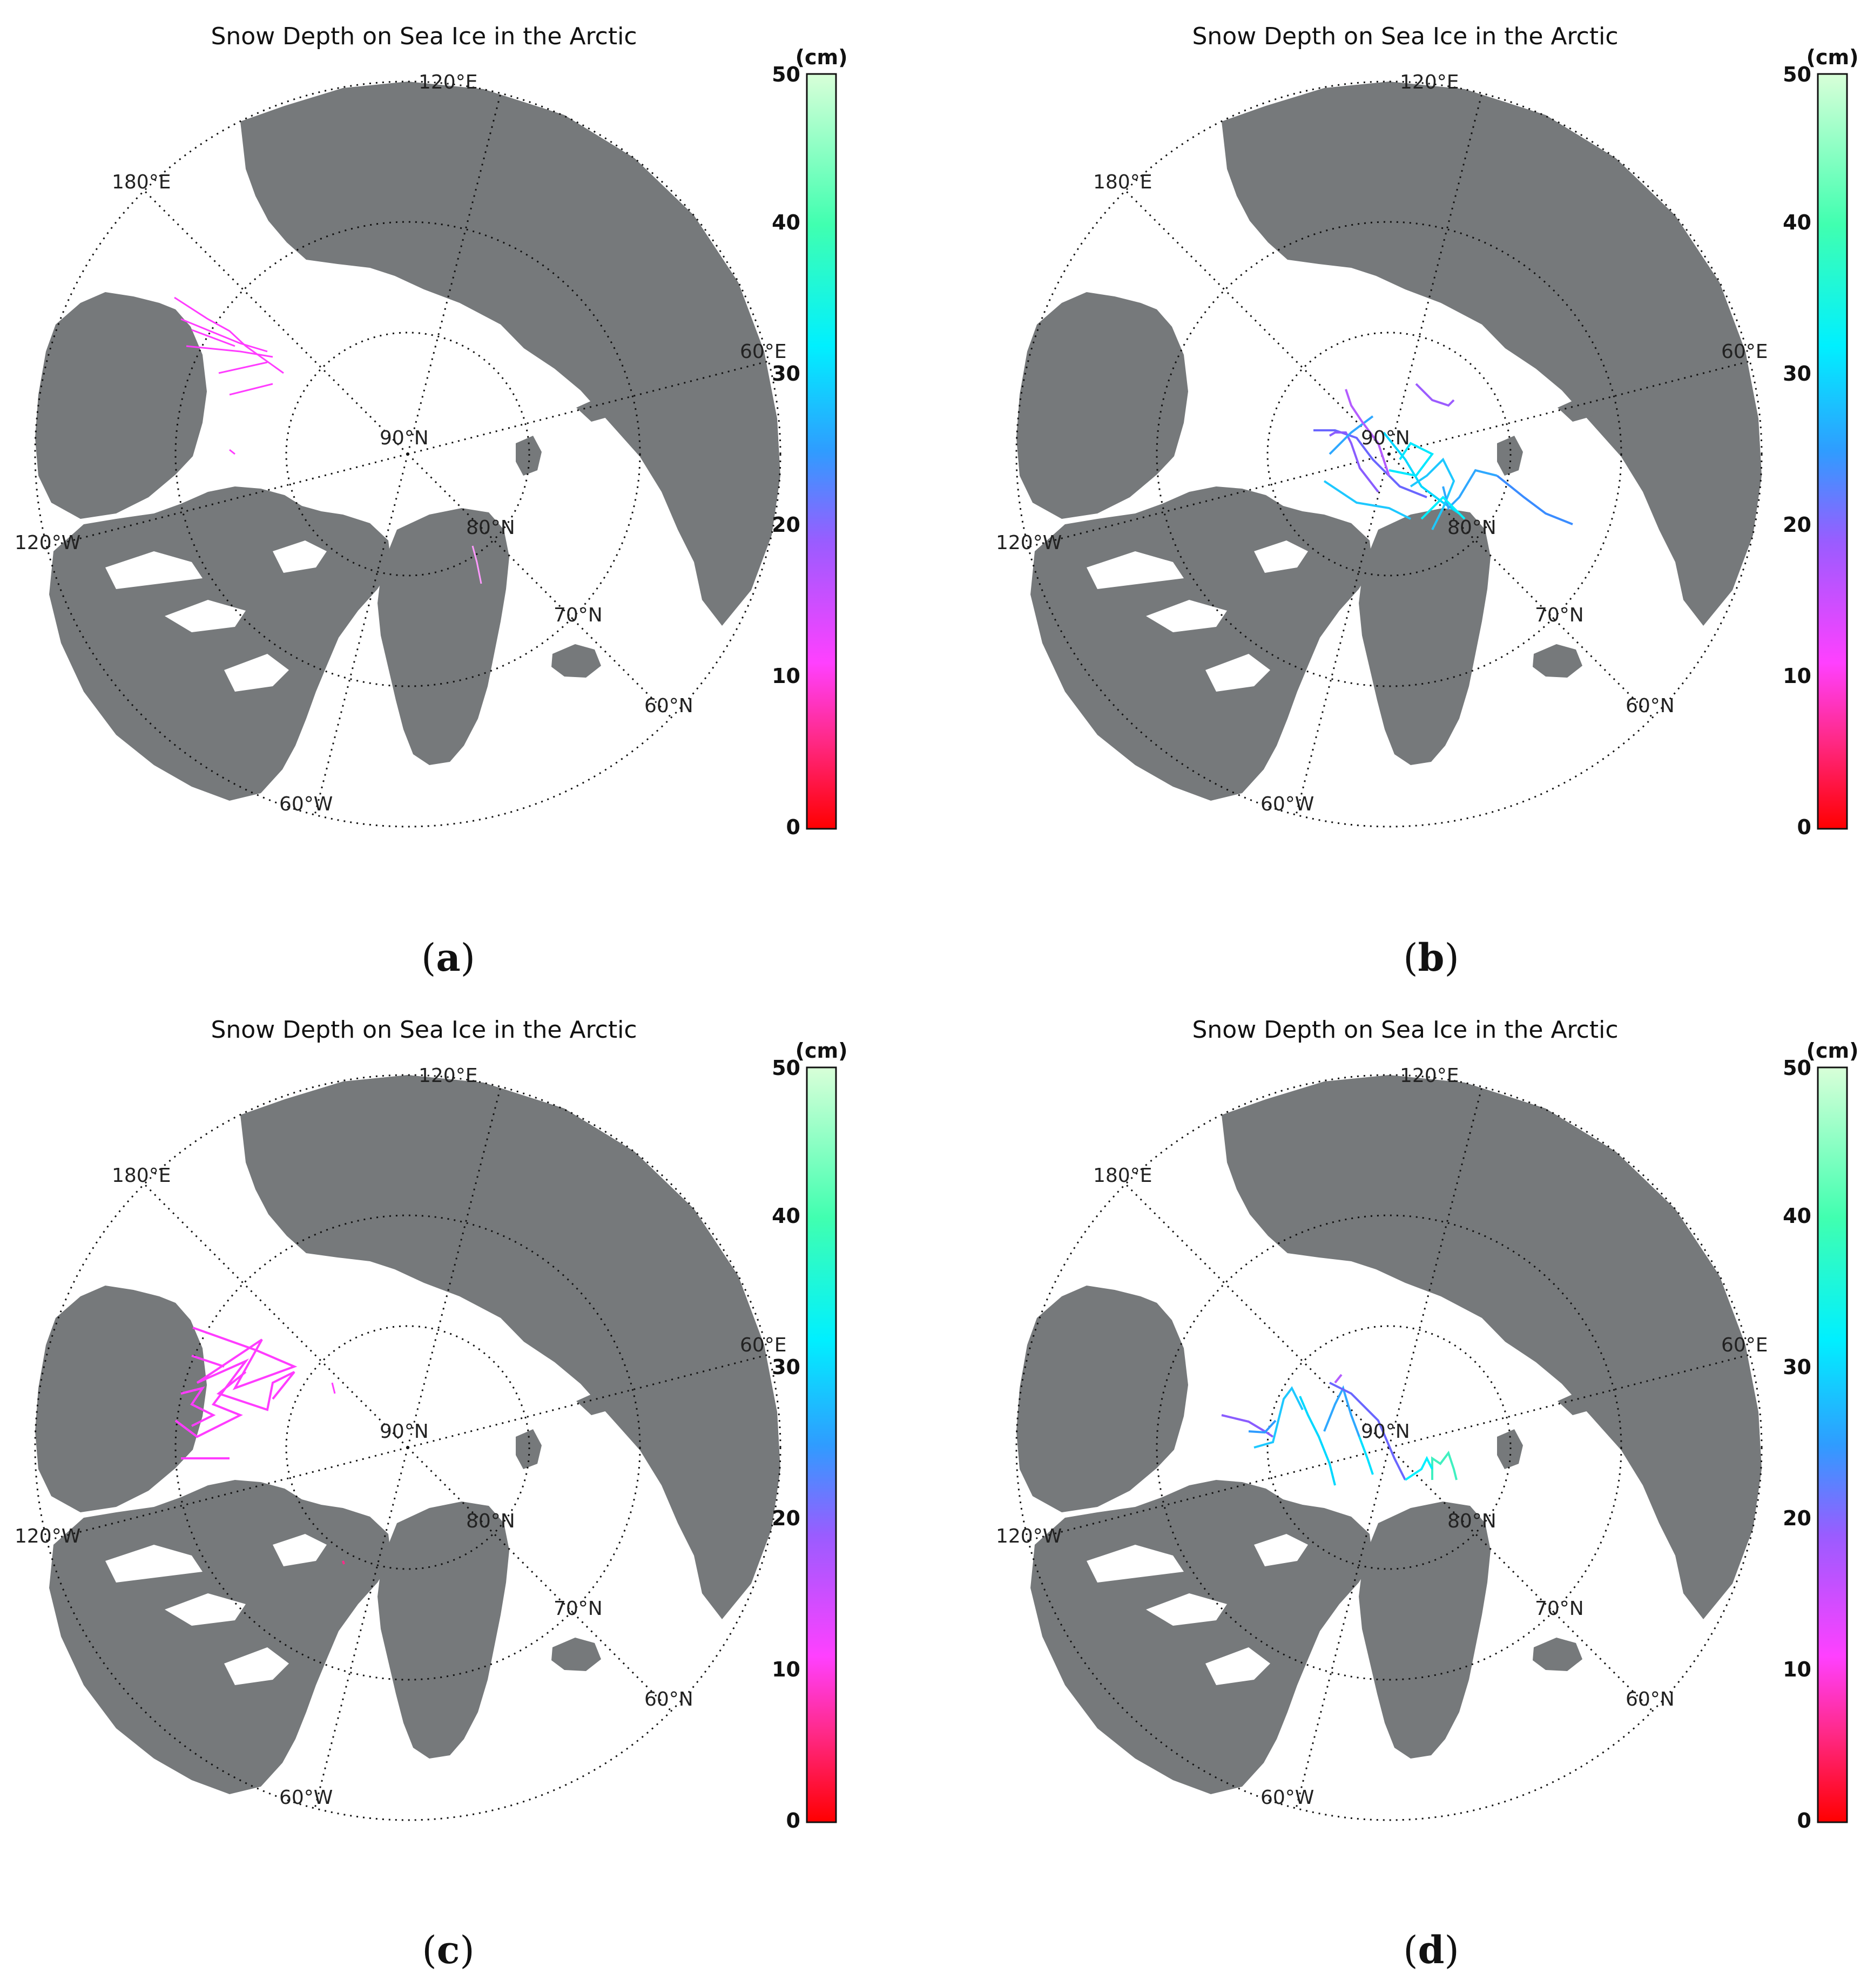 The height and width of the screenshot is (1988, 1874). Describe the element at coordinates (1431, 957) in the screenshot. I see `panel-caption: (b)` at that location.